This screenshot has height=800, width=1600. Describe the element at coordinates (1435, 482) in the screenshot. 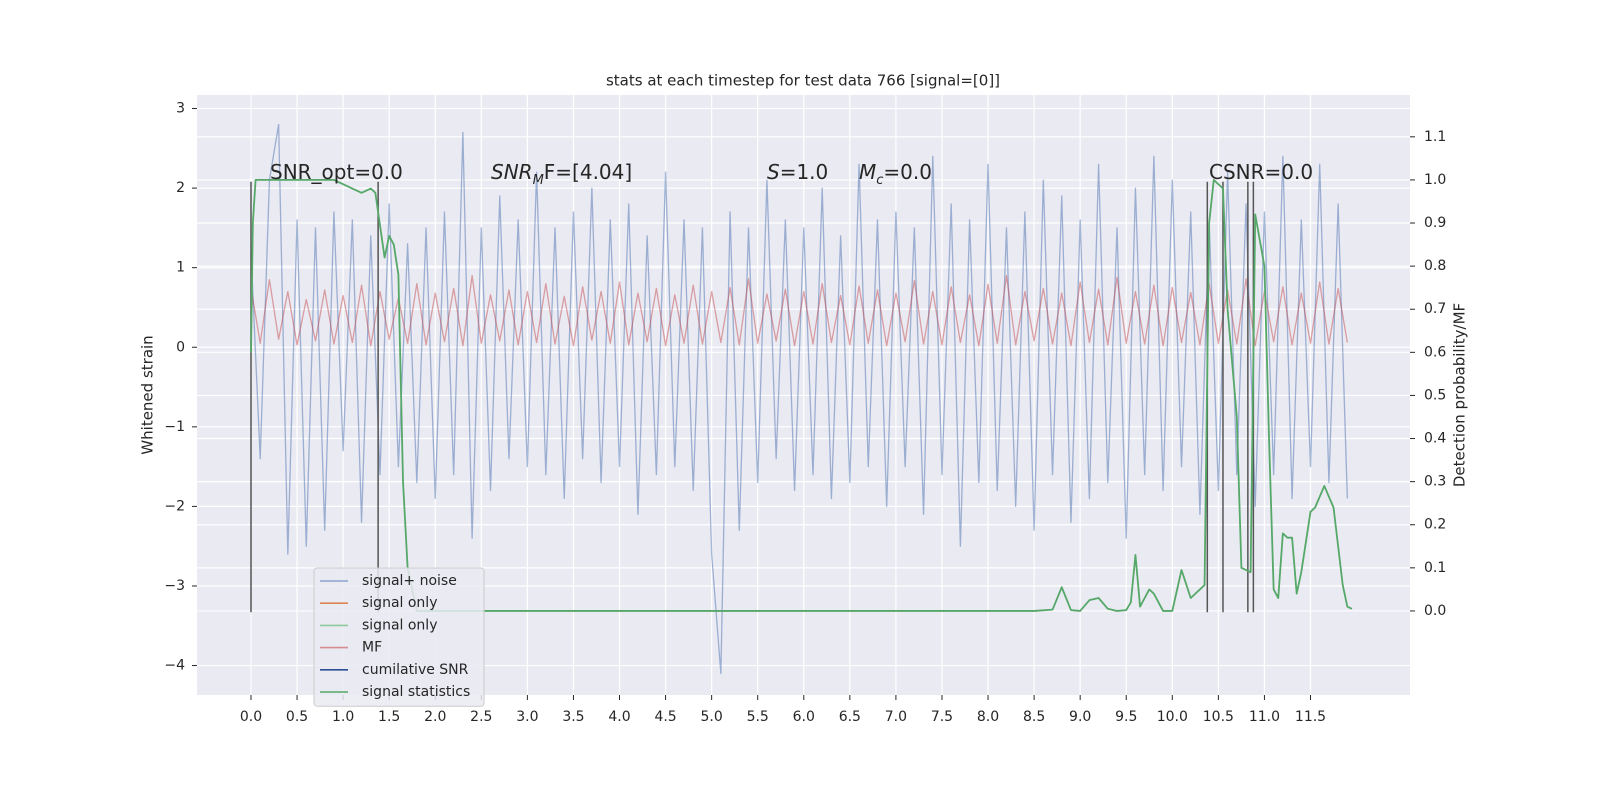

I see `y2-tick-label: 0.3` at that location.